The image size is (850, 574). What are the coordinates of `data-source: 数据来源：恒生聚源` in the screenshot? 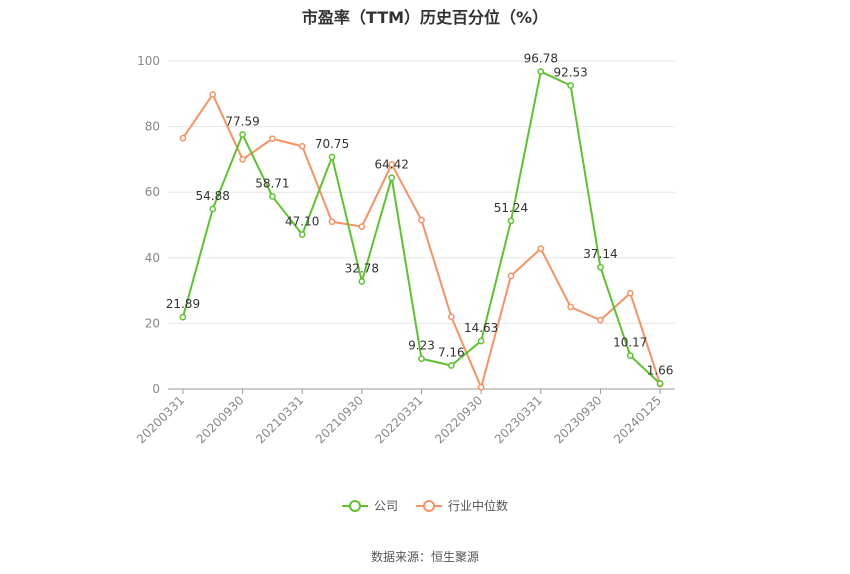 It's located at (424, 557).